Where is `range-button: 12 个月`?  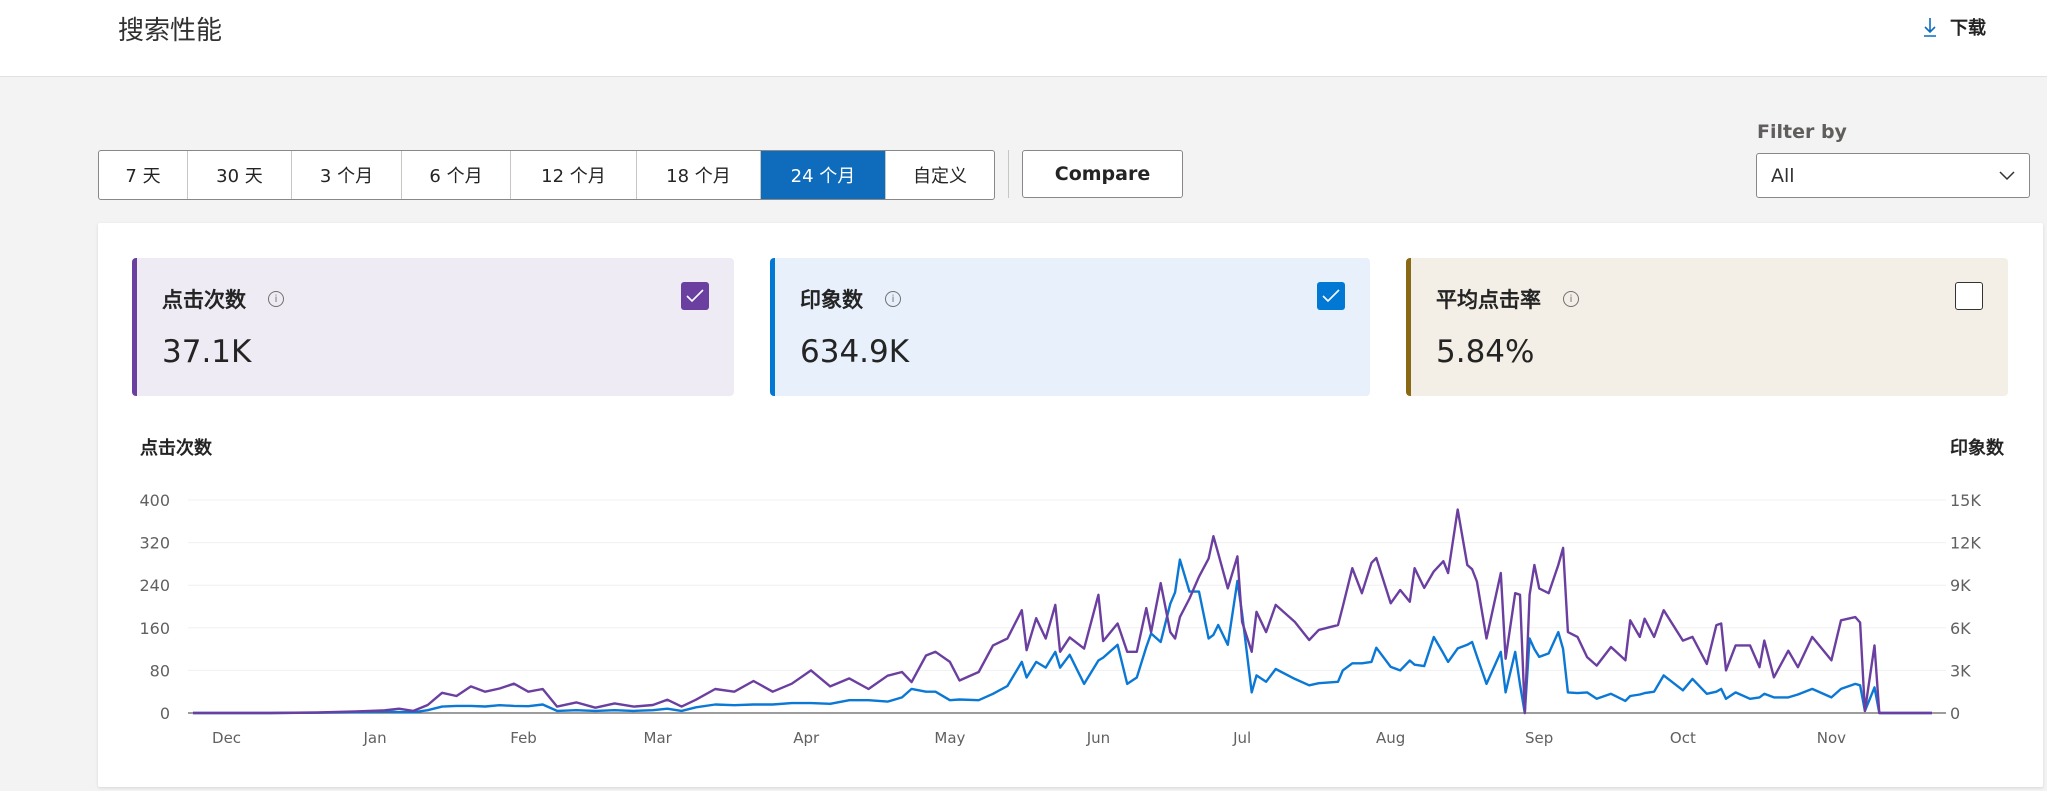
range-button: 12 个月 is located at coordinates (574, 175).